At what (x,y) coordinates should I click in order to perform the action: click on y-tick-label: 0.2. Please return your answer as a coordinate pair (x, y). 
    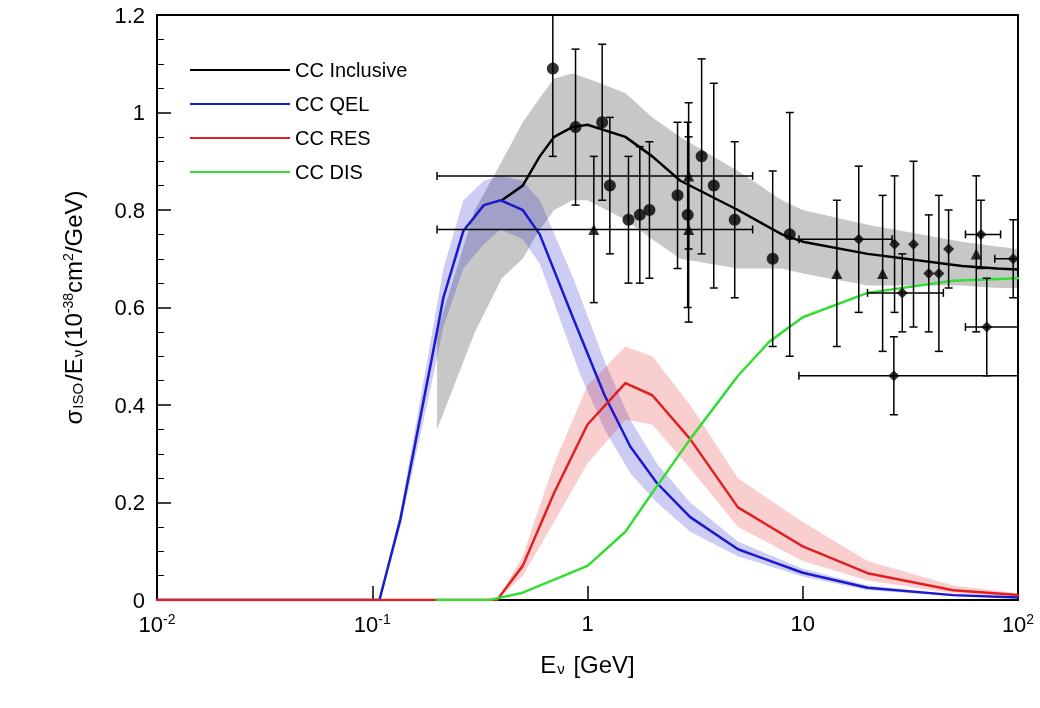
    Looking at the image, I should click on (129, 502).